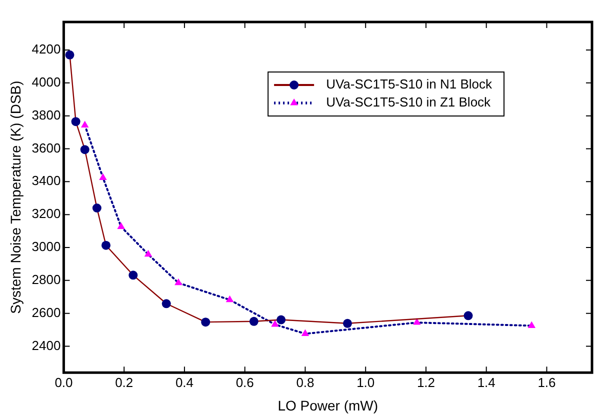 This screenshot has height=419, width=602. Describe the element at coordinates (46, 114) in the screenshot. I see `y-tick-label: 3800` at that location.